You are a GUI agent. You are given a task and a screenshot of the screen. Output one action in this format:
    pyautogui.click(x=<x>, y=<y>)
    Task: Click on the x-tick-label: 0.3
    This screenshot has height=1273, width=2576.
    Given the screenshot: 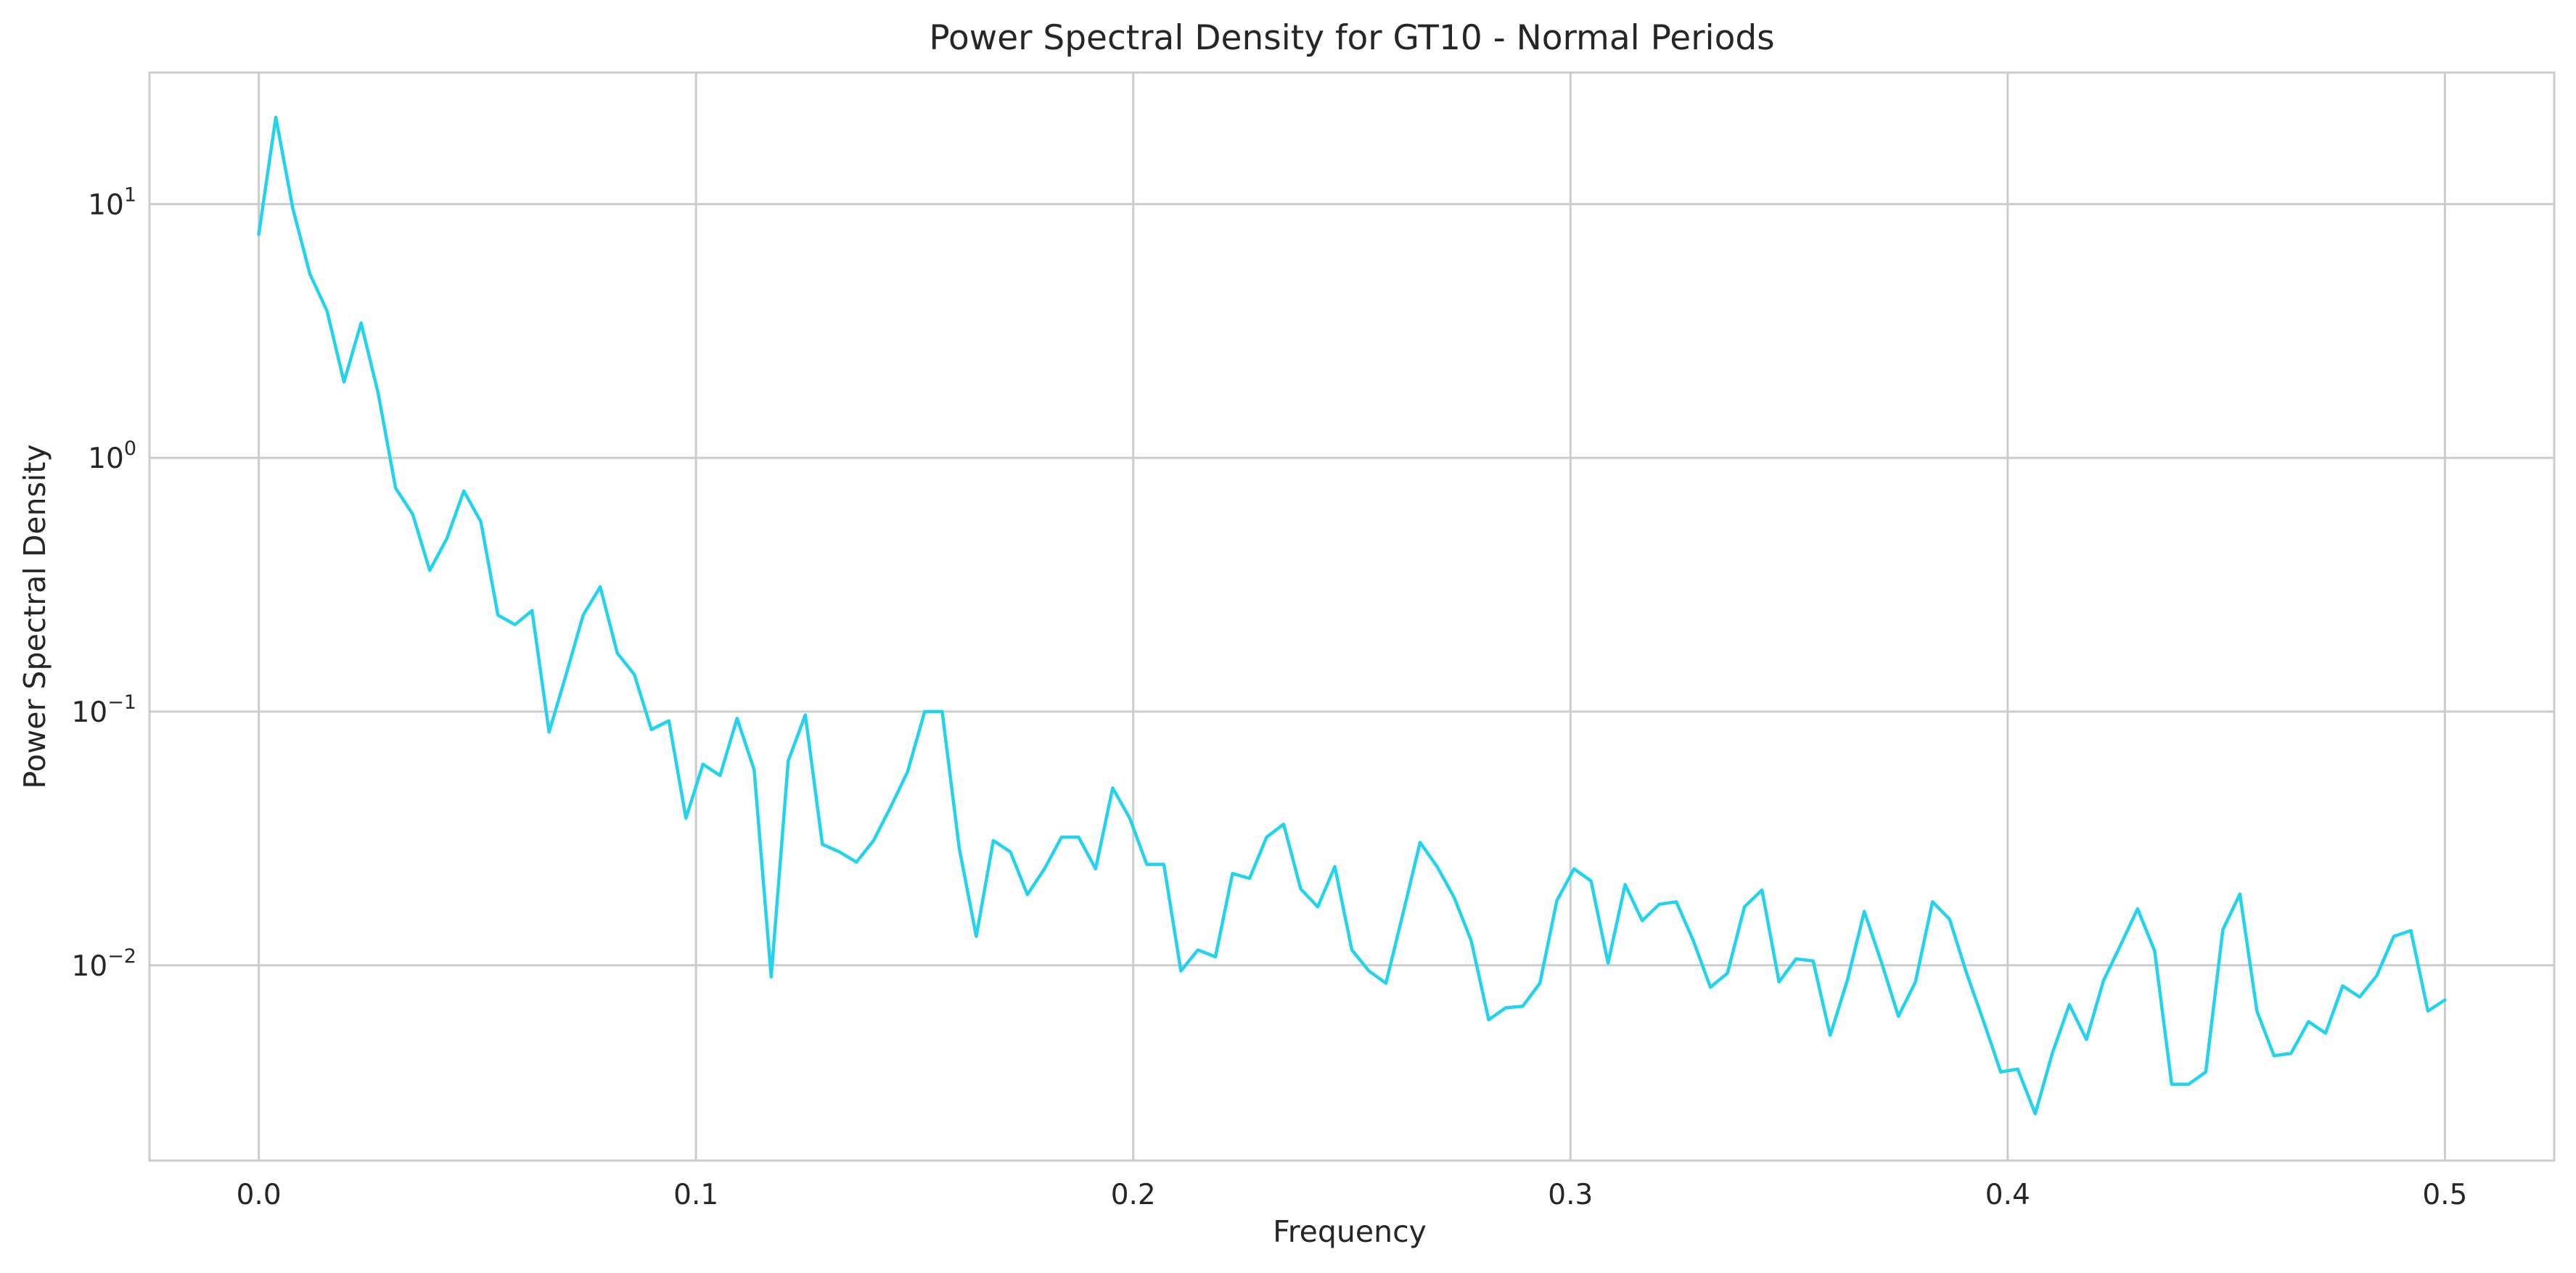 What is the action you would take?
    pyautogui.click(x=1570, y=1195)
    